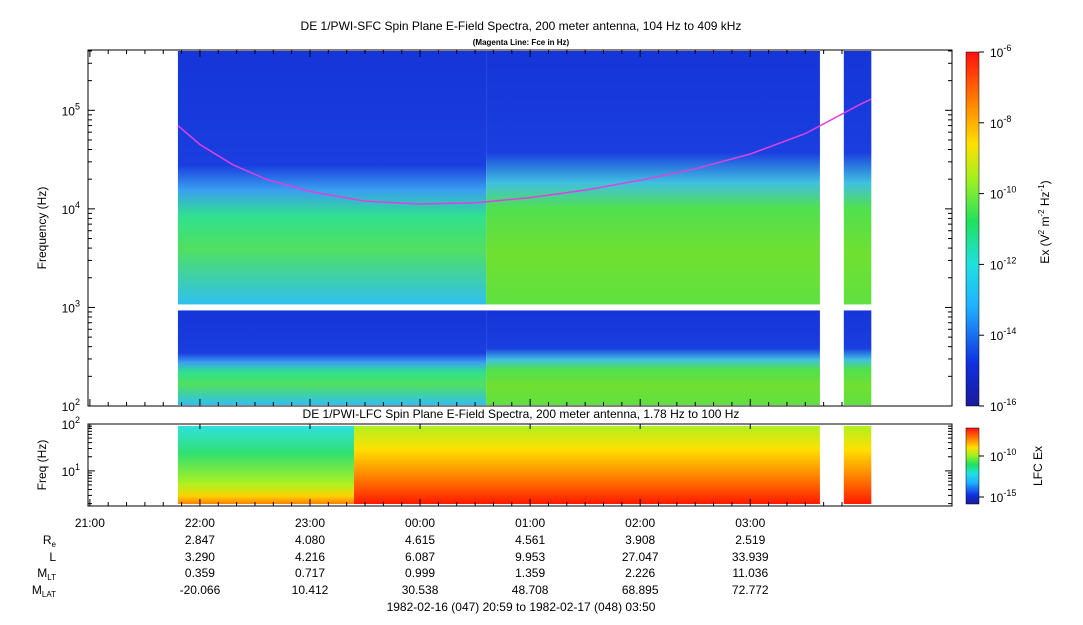 This screenshot has width=1083, height=625. What do you see at coordinates (71, 109) in the screenshot?
I see `sfc-y-tick-label: 10⁵` at bounding box center [71, 109].